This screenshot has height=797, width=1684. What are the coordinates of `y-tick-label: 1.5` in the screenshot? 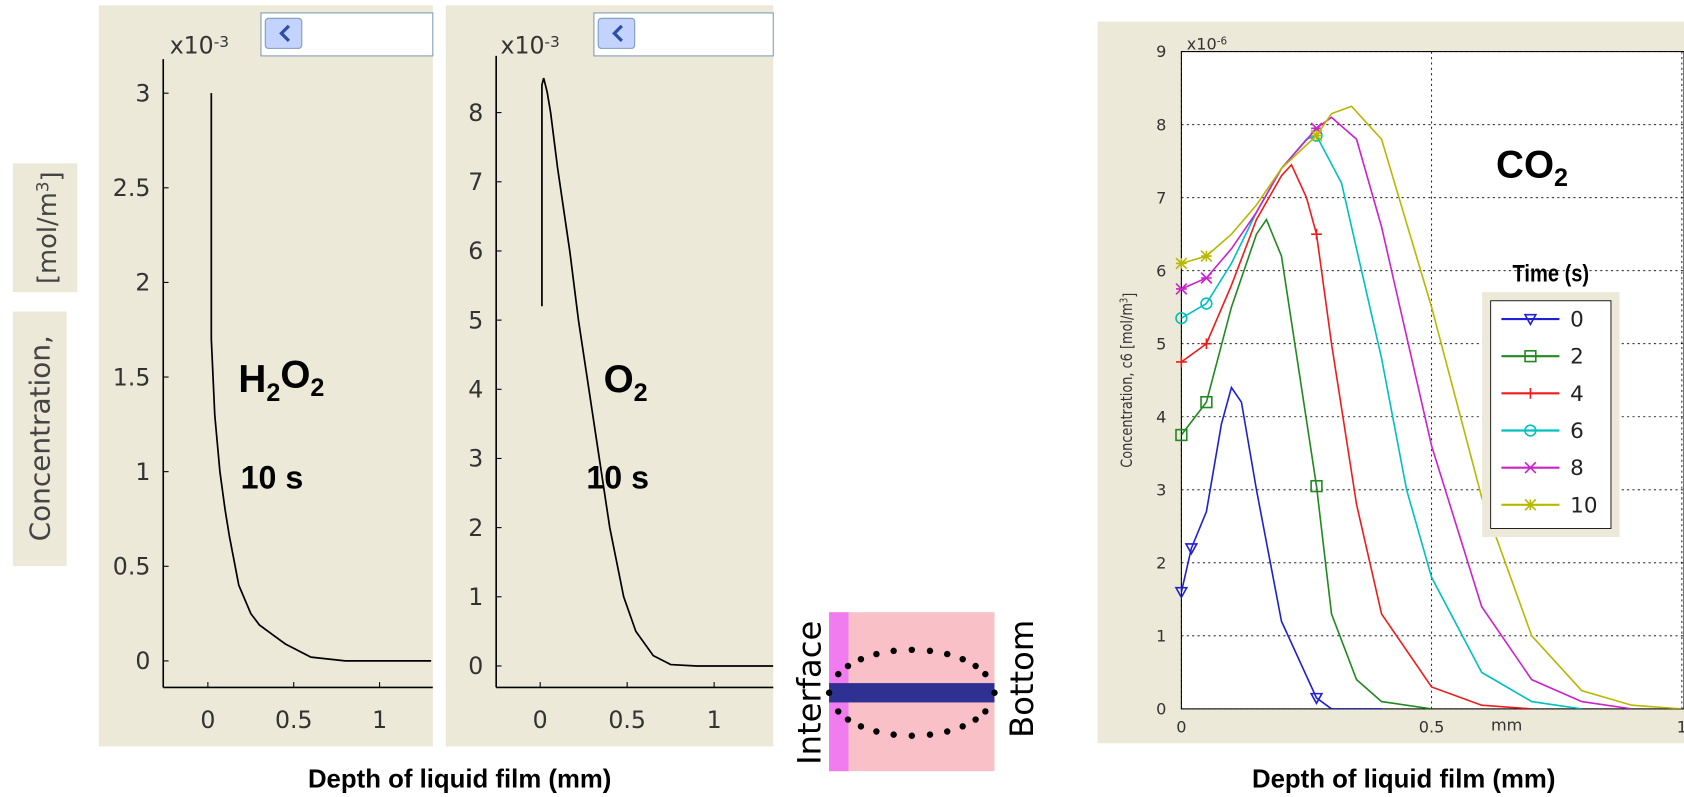 It's located at (132, 377).